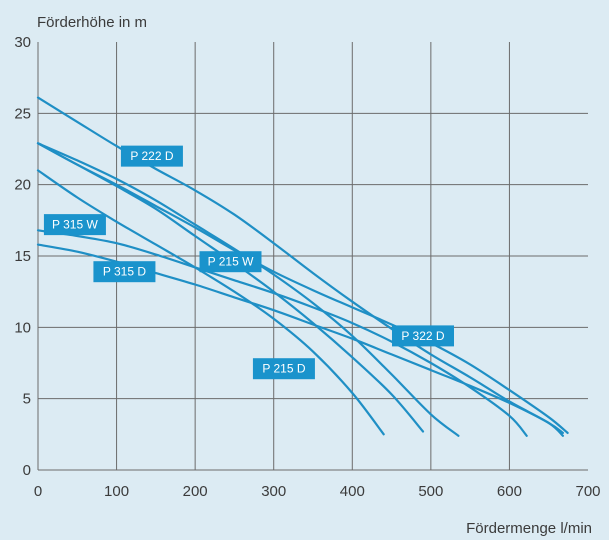  What do you see at coordinates (22, 42) in the screenshot?
I see `y-tick-label: 30` at bounding box center [22, 42].